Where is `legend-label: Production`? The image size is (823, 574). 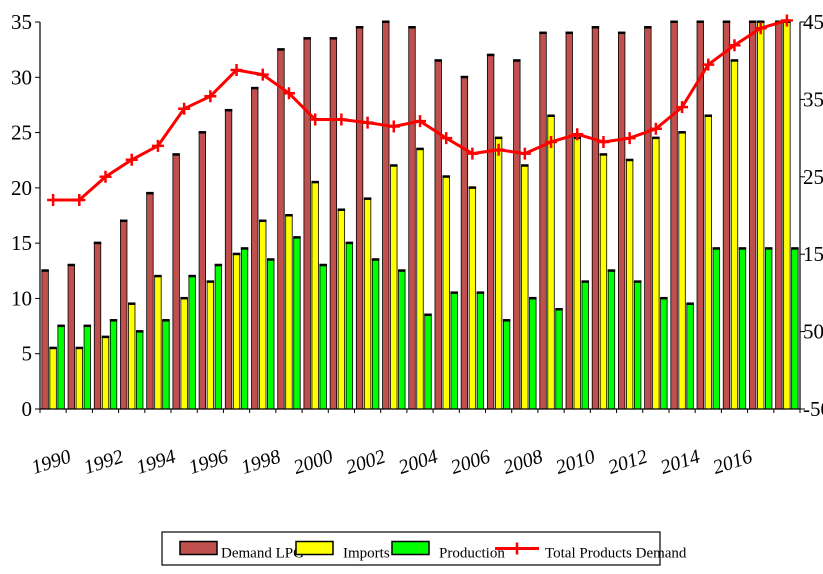 legend-label: Production is located at coordinates (472, 554).